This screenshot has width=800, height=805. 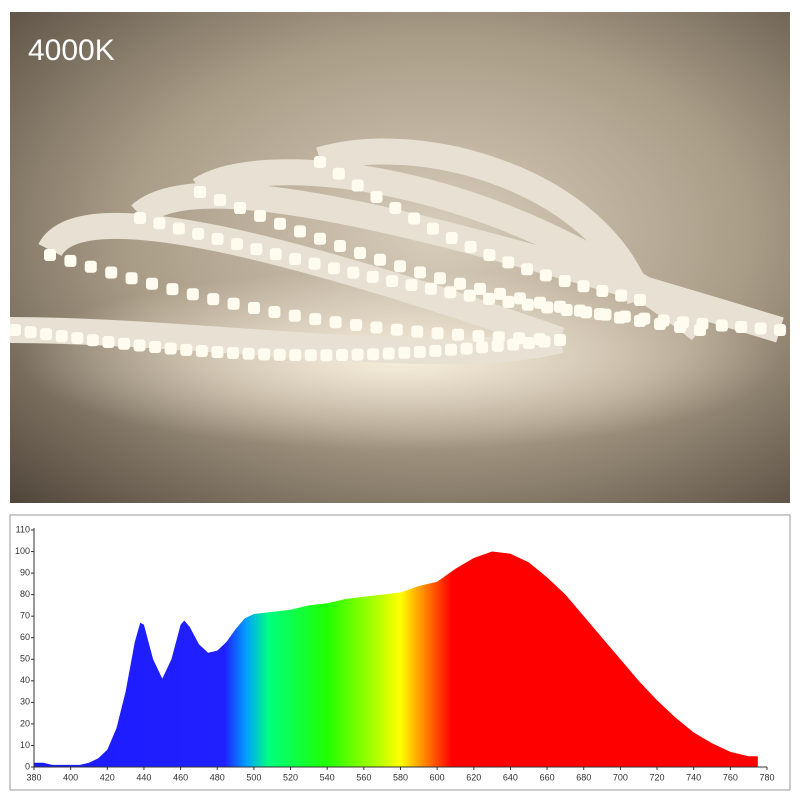 What do you see at coordinates (25, 723) in the screenshot?
I see `y-tick-label: 20` at bounding box center [25, 723].